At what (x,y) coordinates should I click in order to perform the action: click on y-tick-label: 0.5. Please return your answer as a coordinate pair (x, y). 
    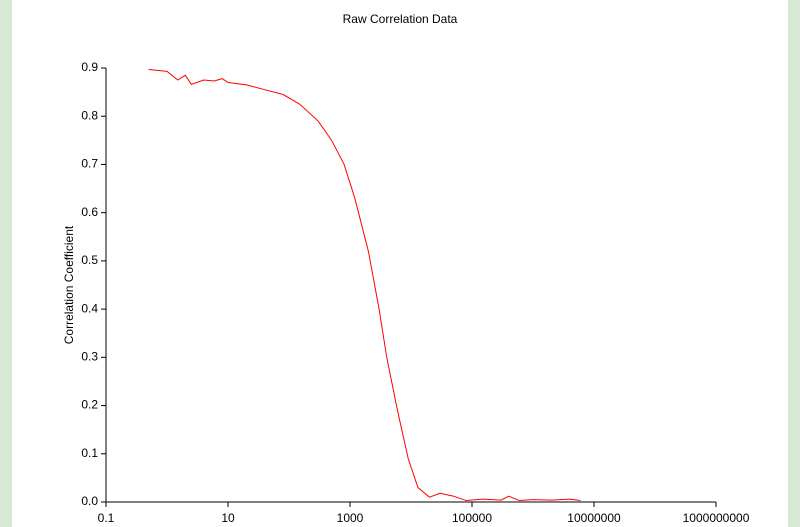
    Looking at the image, I should click on (89, 260).